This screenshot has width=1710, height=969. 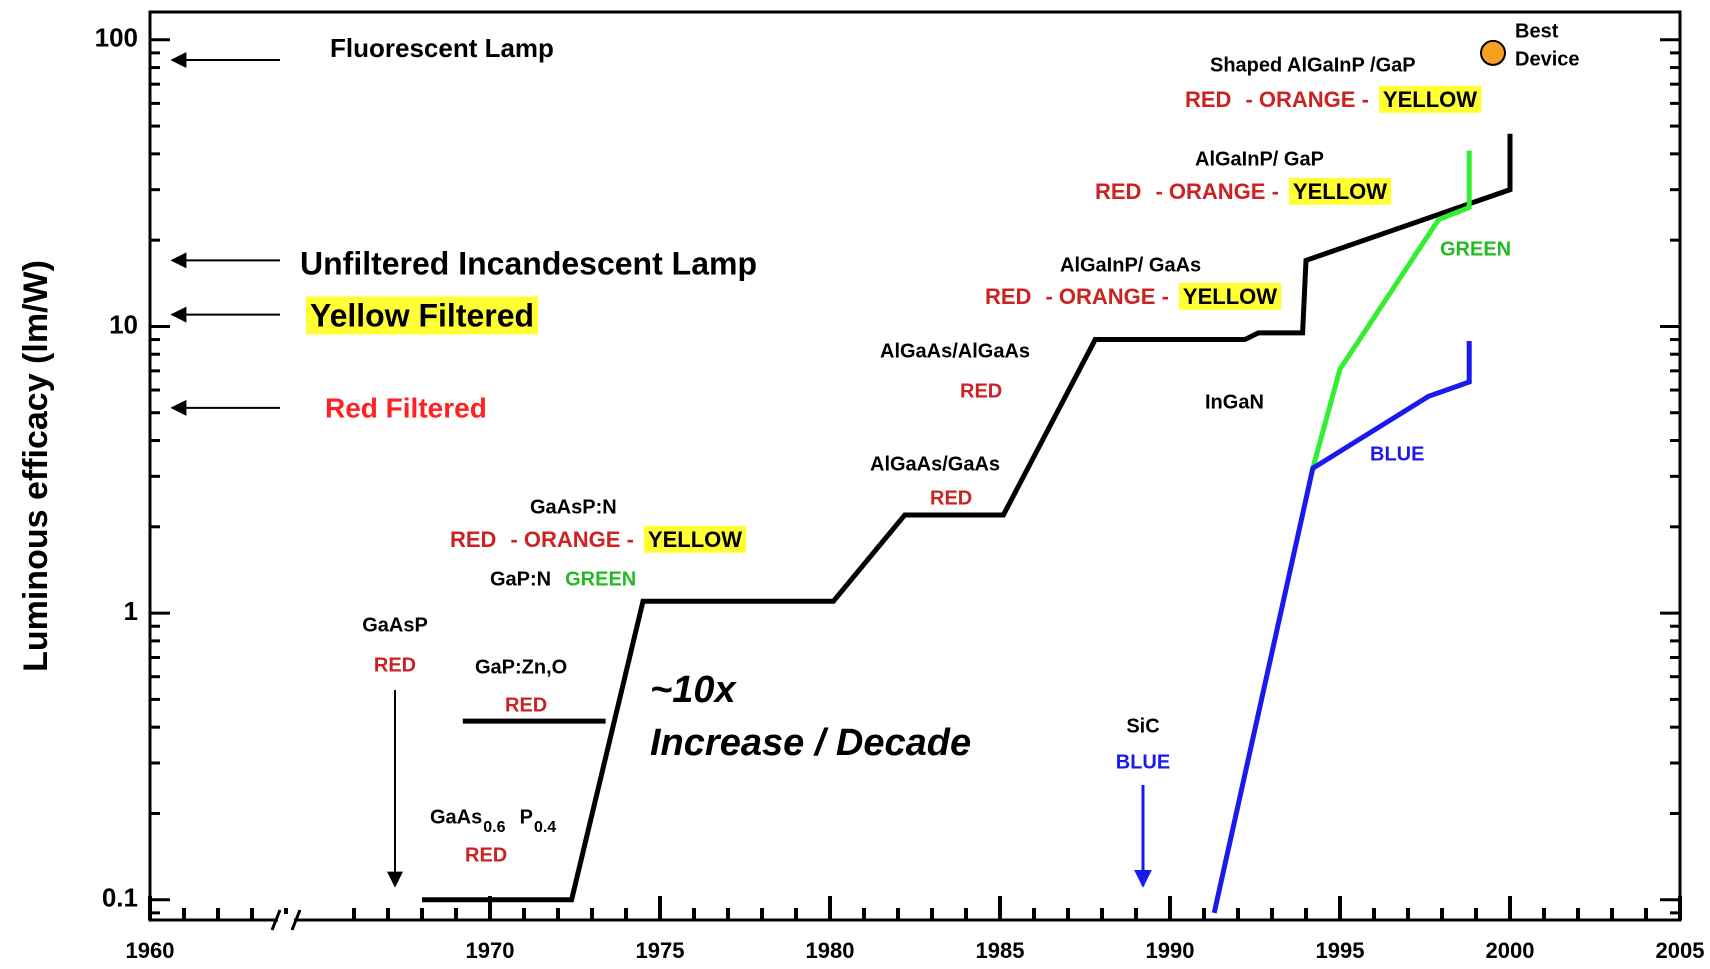 What do you see at coordinates (955, 351) in the screenshot?
I see `annotation: AlGaAs/AlGaAs` at bounding box center [955, 351].